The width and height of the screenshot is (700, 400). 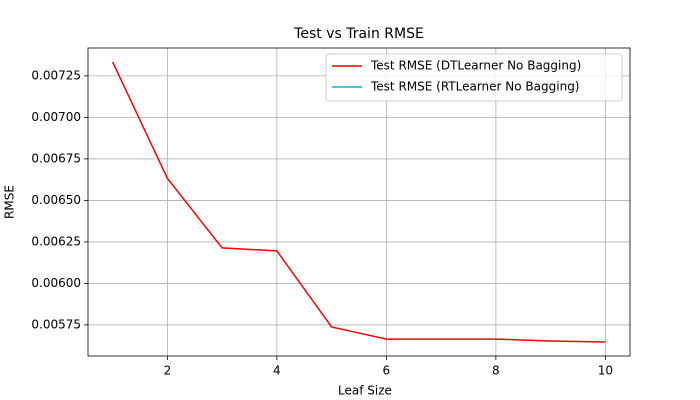 What do you see at coordinates (56, 324) in the screenshot?
I see `y-tick-label: 0.00575` at bounding box center [56, 324].